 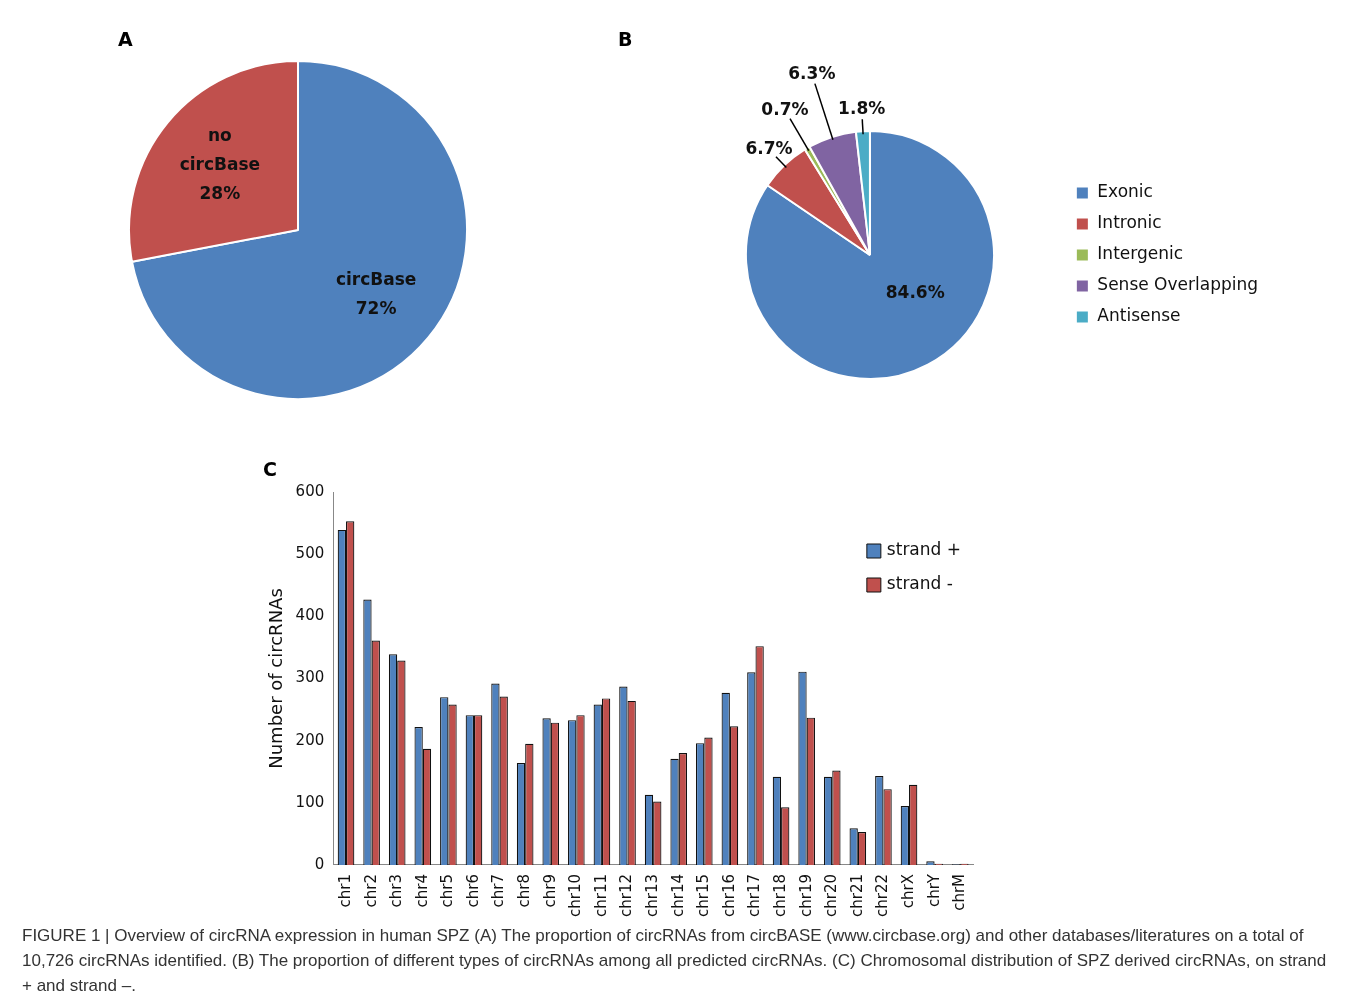 What do you see at coordinates (882, 895) in the screenshot?
I see `x-tick-label: chr22` at bounding box center [882, 895].